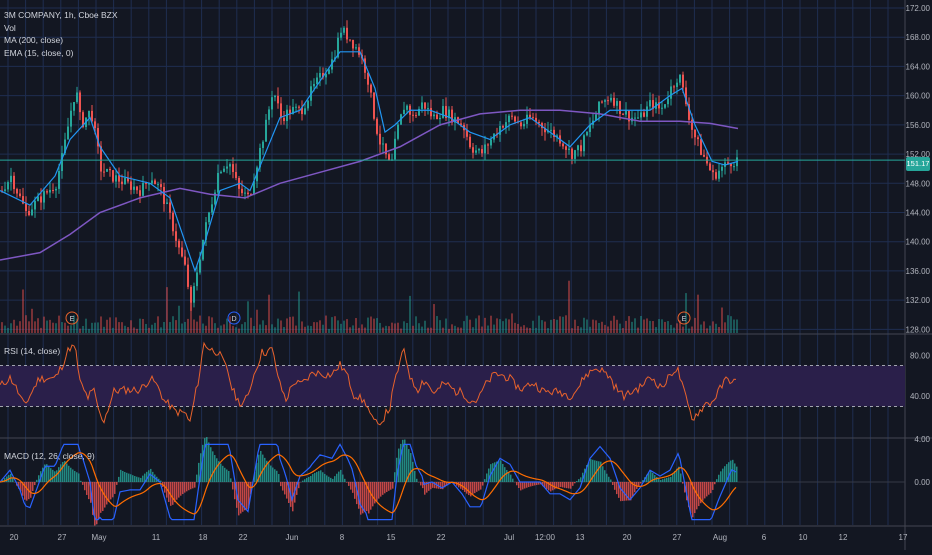 Image resolution: width=932 pixels, height=555 pixels. Describe the element at coordinates (61, 15) in the screenshot. I see `symbol-title: 3M COMPANY, 1h, Cboe BZX` at that location.